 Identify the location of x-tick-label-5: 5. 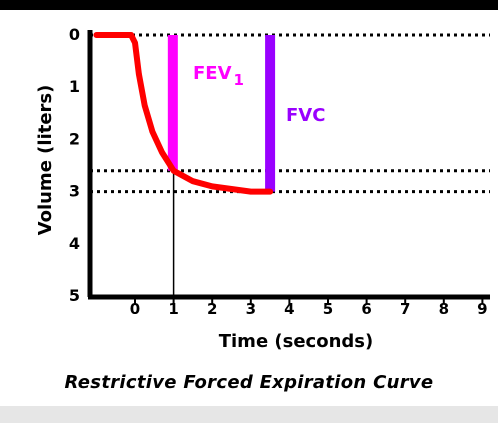
(328, 309).